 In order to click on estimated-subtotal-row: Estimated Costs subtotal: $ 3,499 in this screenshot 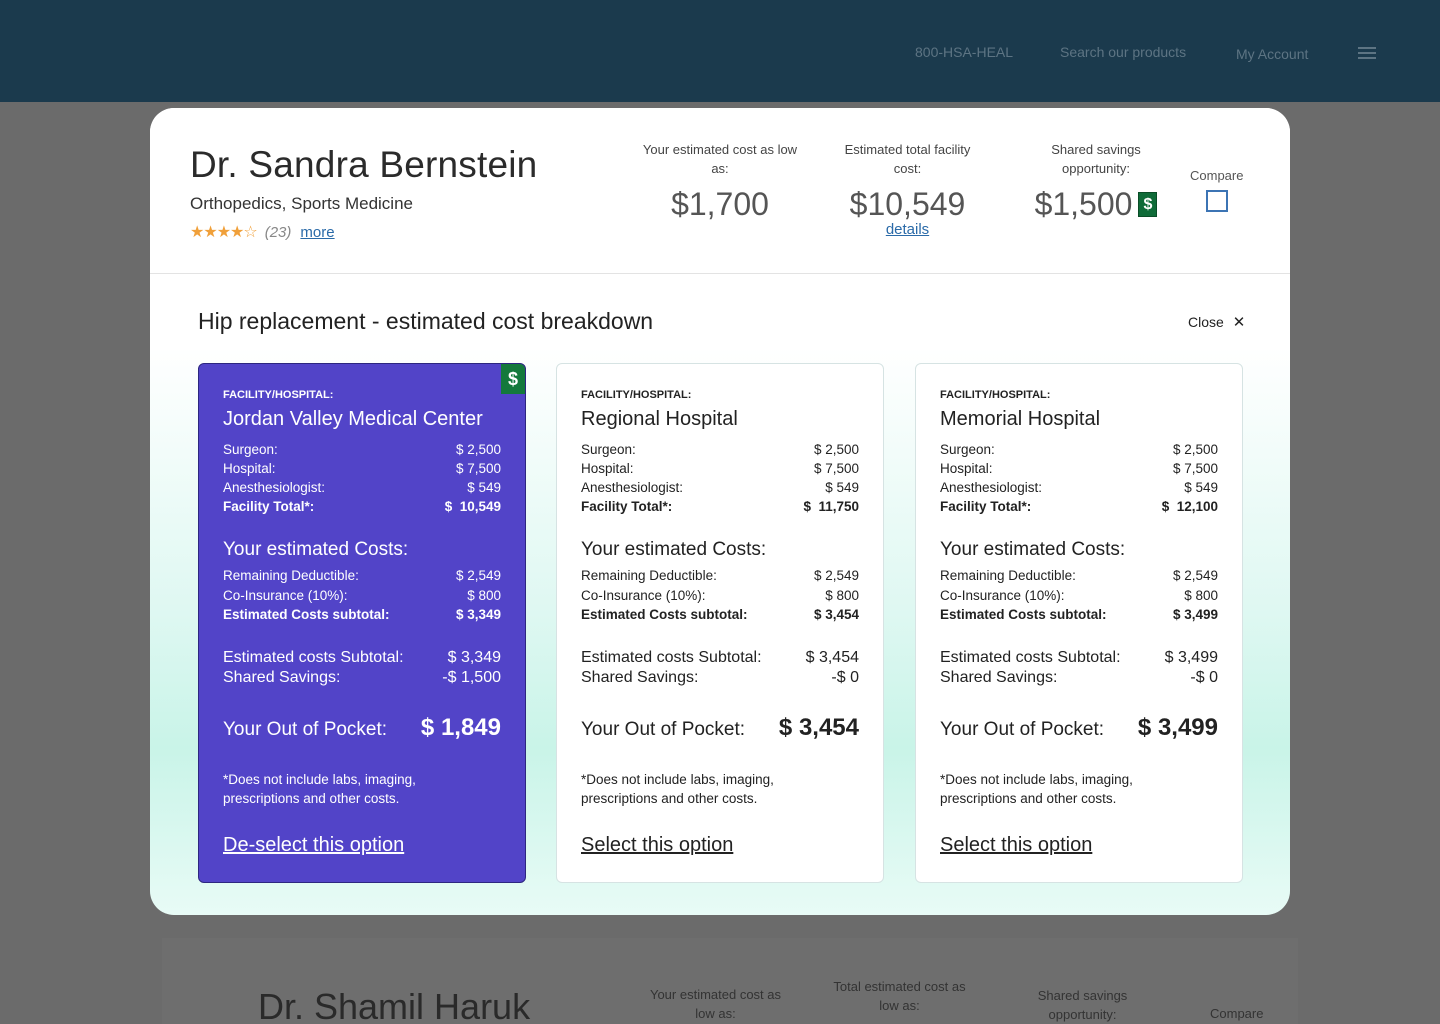, I will do `click(1079, 614)`.